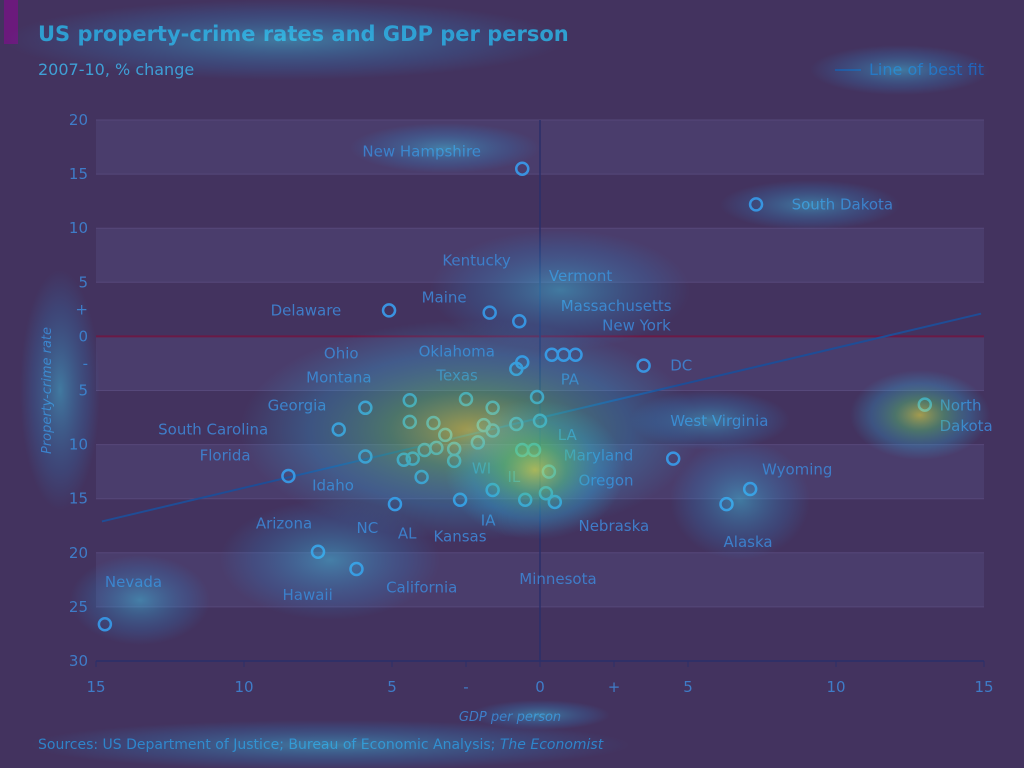 The height and width of the screenshot is (768, 1024). Describe the element at coordinates (83, 336) in the screenshot. I see `y-tick-label: 0` at that location.